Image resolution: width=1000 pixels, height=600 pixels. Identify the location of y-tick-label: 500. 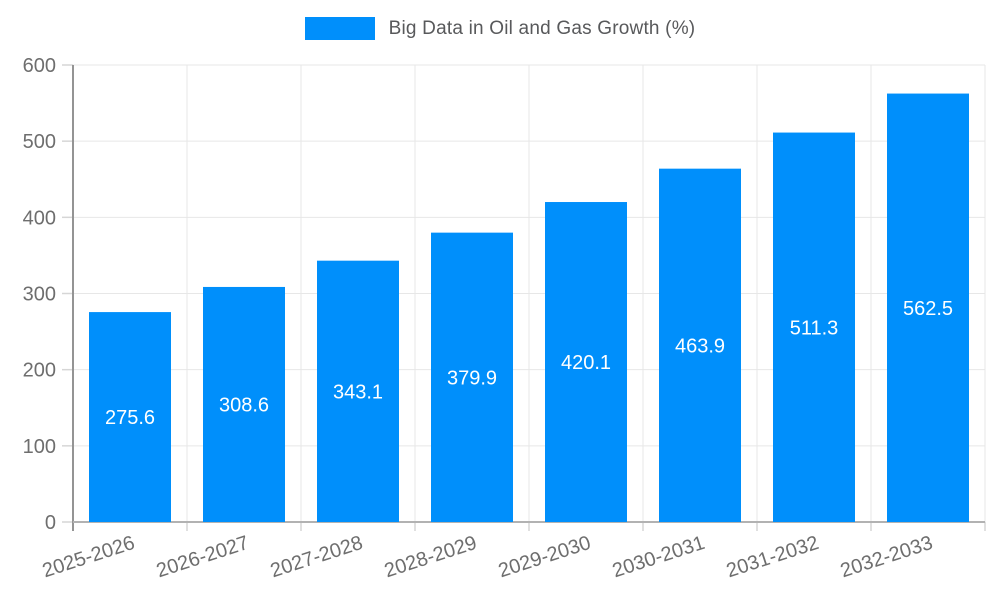
(39, 142).